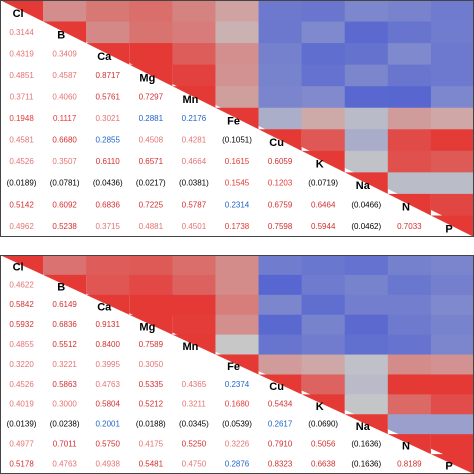 The height and width of the screenshot is (474, 474). Describe the element at coordinates (18, 14) in the screenshot. I see `element-label: Cl` at that location.